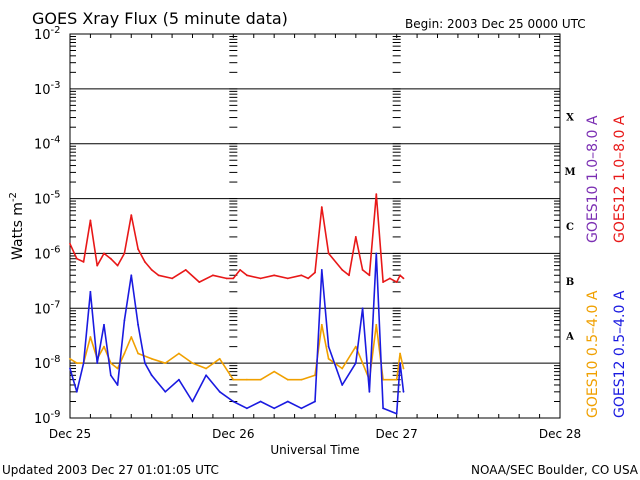  Describe the element at coordinates (593, 354) in the screenshot. I see `legend-goes10-short: GOES10 0.5–4.0 A` at that location.